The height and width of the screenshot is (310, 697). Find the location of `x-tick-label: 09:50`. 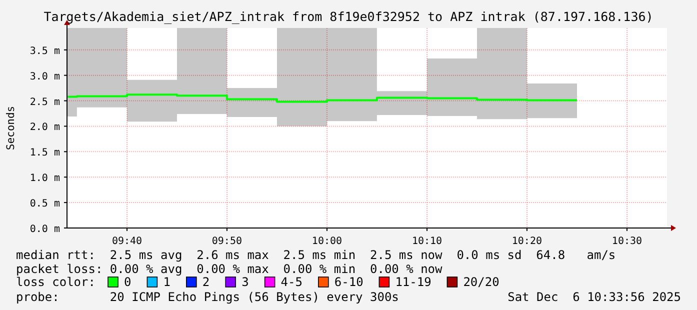

x-tick-label: 09:50 is located at coordinates (227, 241).